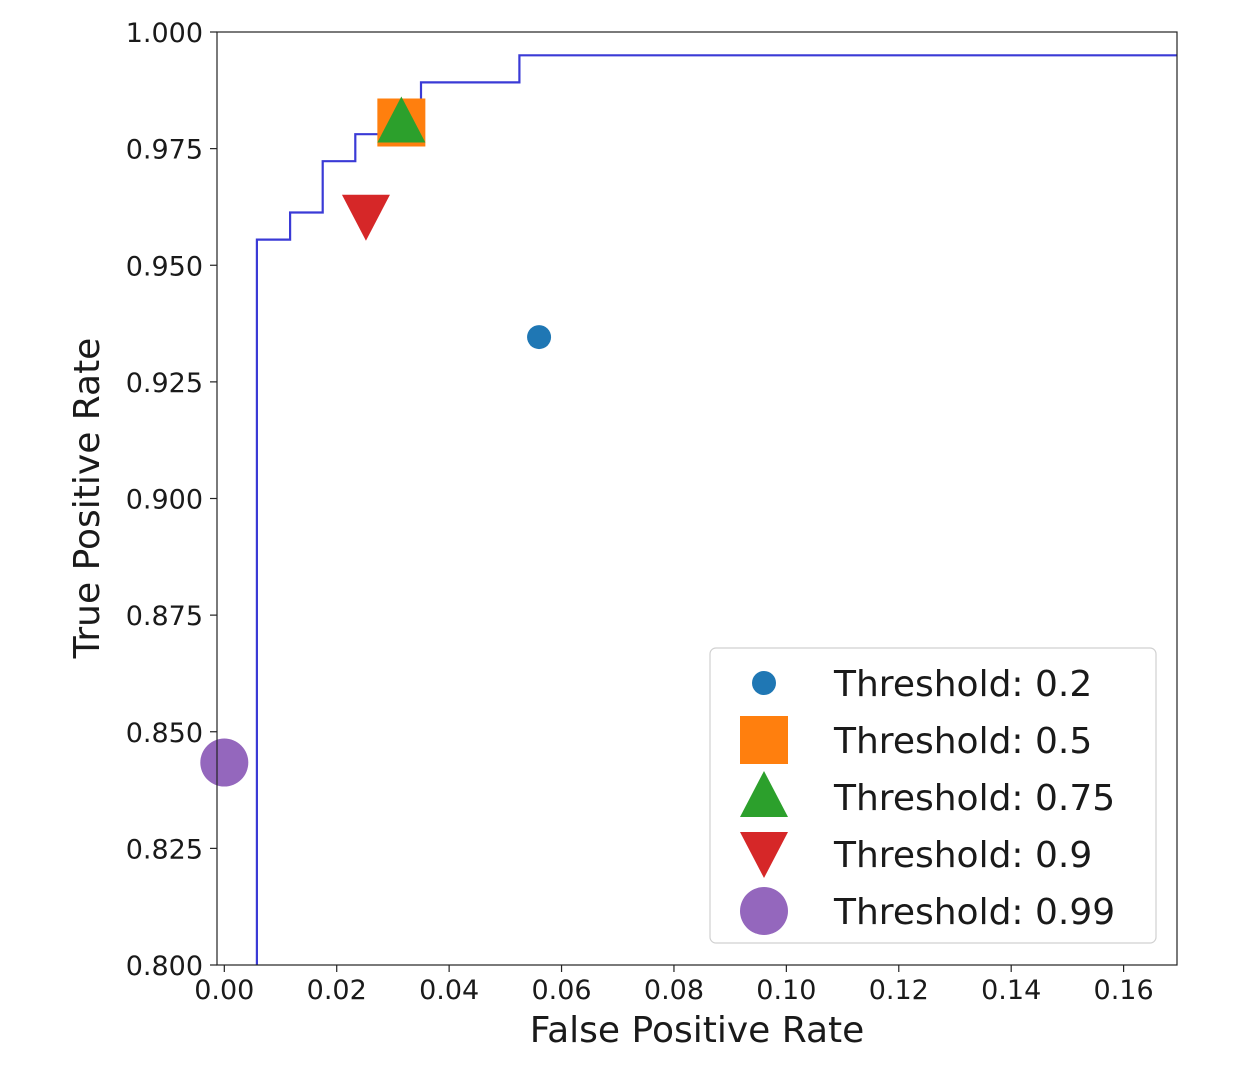 The width and height of the screenshot is (1236, 1082). I want to click on y-tick-label: 0.800, so click(164, 966).